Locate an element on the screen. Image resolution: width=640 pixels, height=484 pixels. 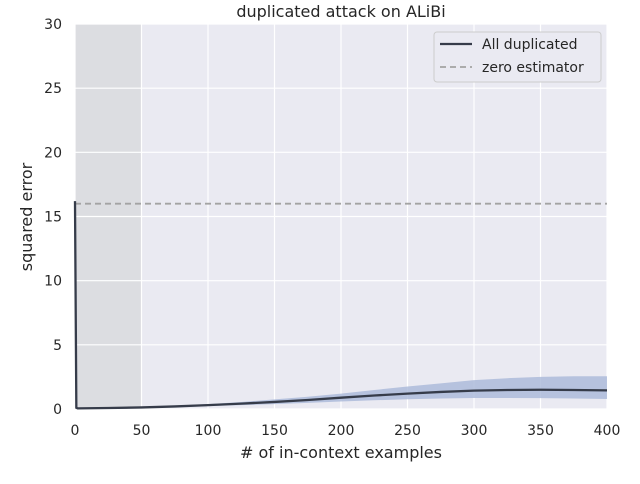
legend-label-zero-estimator: zero estimator is located at coordinates (533, 68).